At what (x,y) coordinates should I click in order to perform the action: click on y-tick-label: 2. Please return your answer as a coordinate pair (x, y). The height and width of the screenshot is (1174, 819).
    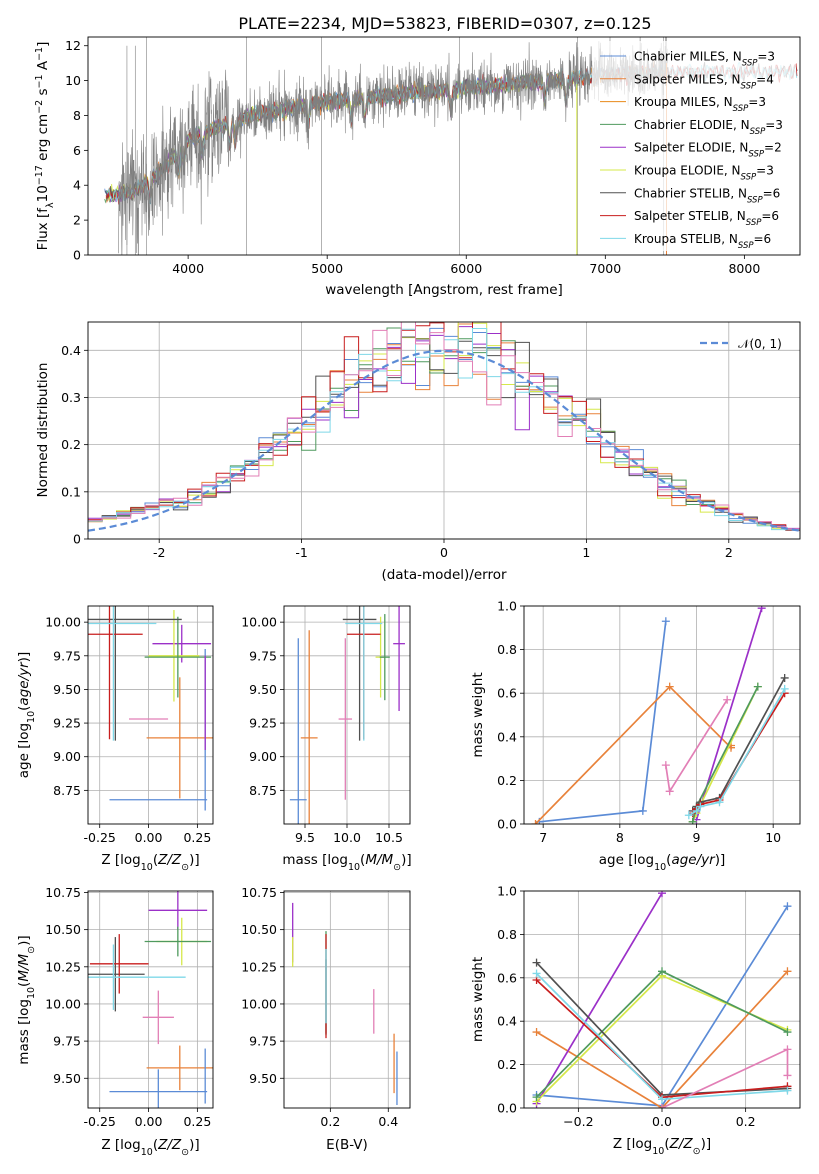
    Looking at the image, I should click on (77, 220).